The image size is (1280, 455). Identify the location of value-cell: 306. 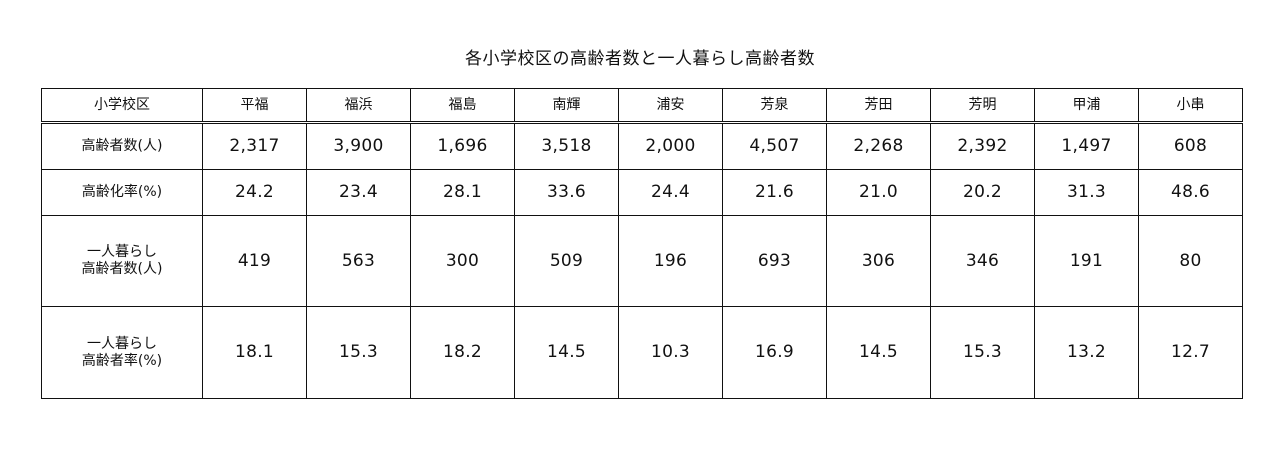
(878, 261).